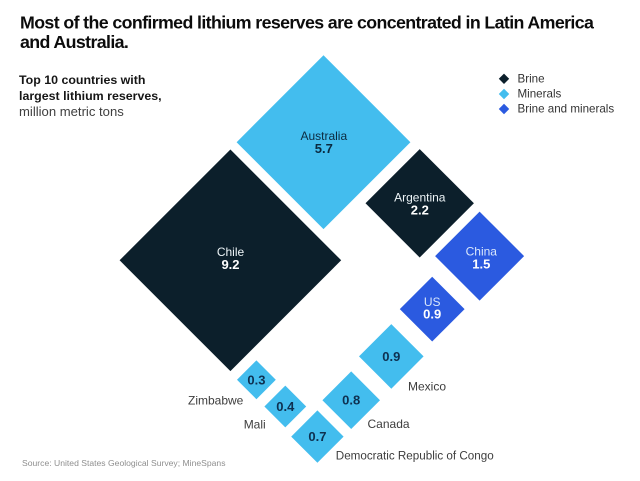  What do you see at coordinates (323, 136) in the screenshot?
I see `svg-text: Australia` at bounding box center [323, 136].